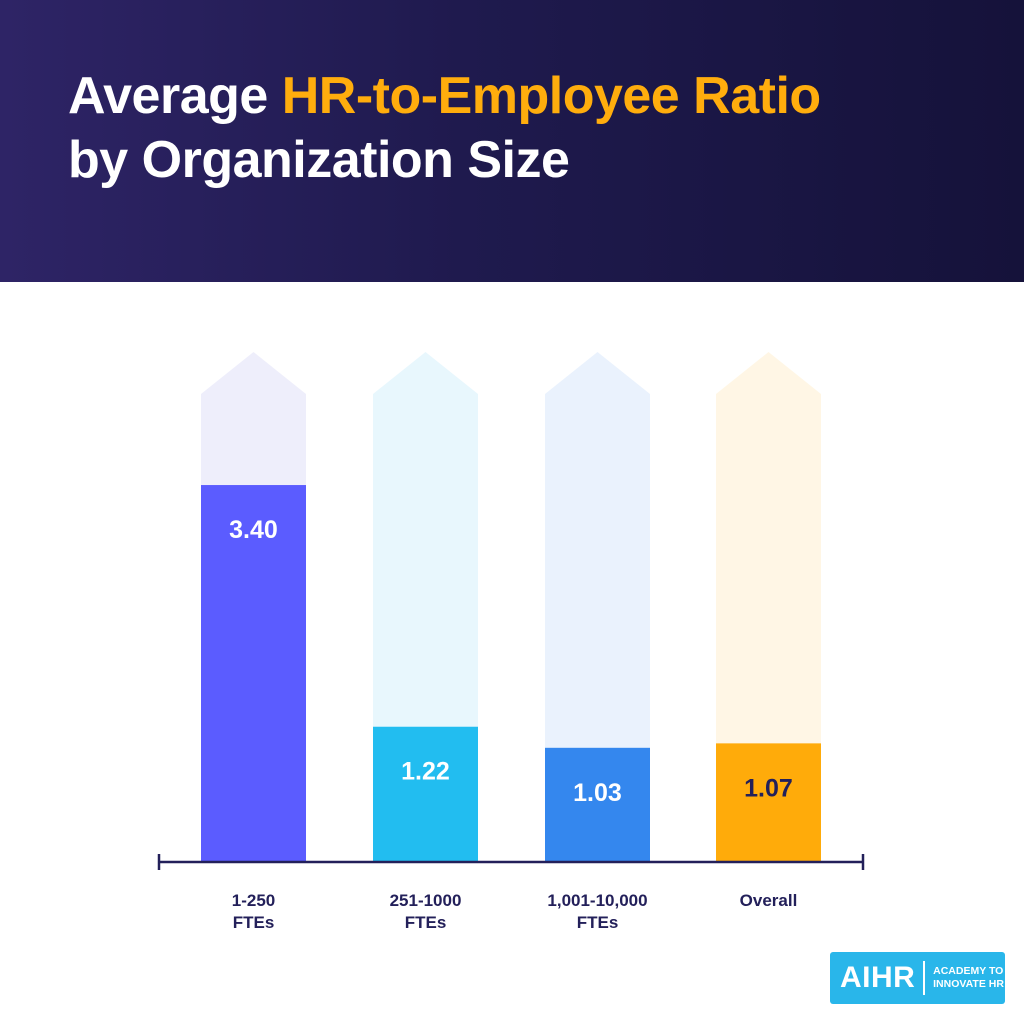  What do you see at coordinates (968, 984) in the screenshot?
I see `logo-tagline-line-2: INNOVATE HR` at bounding box center [968, 984].